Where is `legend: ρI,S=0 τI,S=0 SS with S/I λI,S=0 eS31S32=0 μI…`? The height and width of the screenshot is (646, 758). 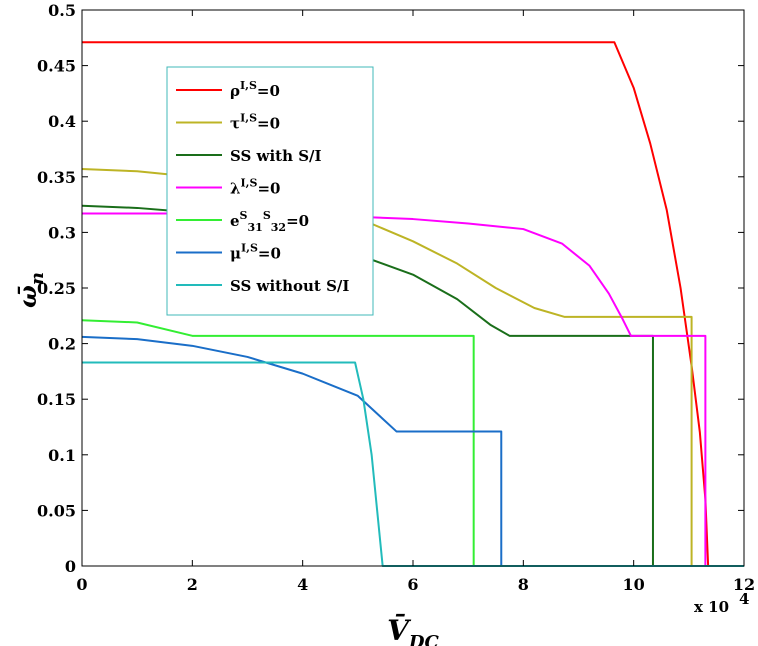 legend: ρI,S=0 τI,S=0 SS with S/I λI,S=0 eS31S32=0 μI… is located at coordinates (270, 191).